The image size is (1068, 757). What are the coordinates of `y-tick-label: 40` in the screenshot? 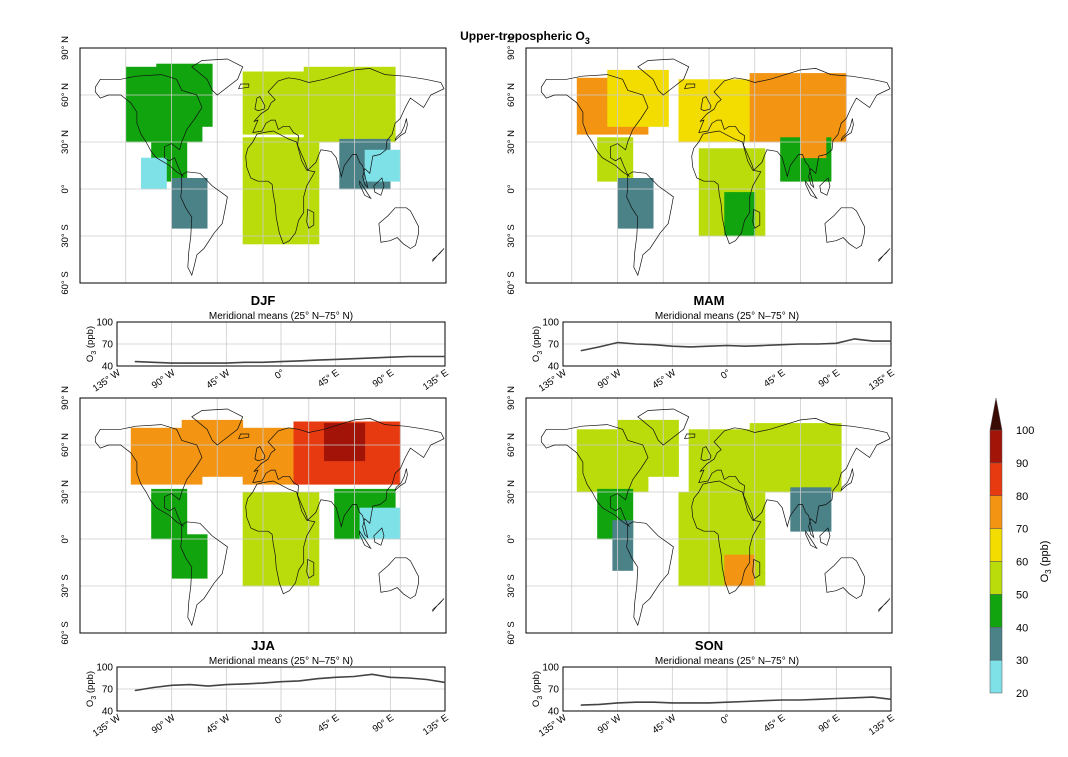 It's located at (108, 367).